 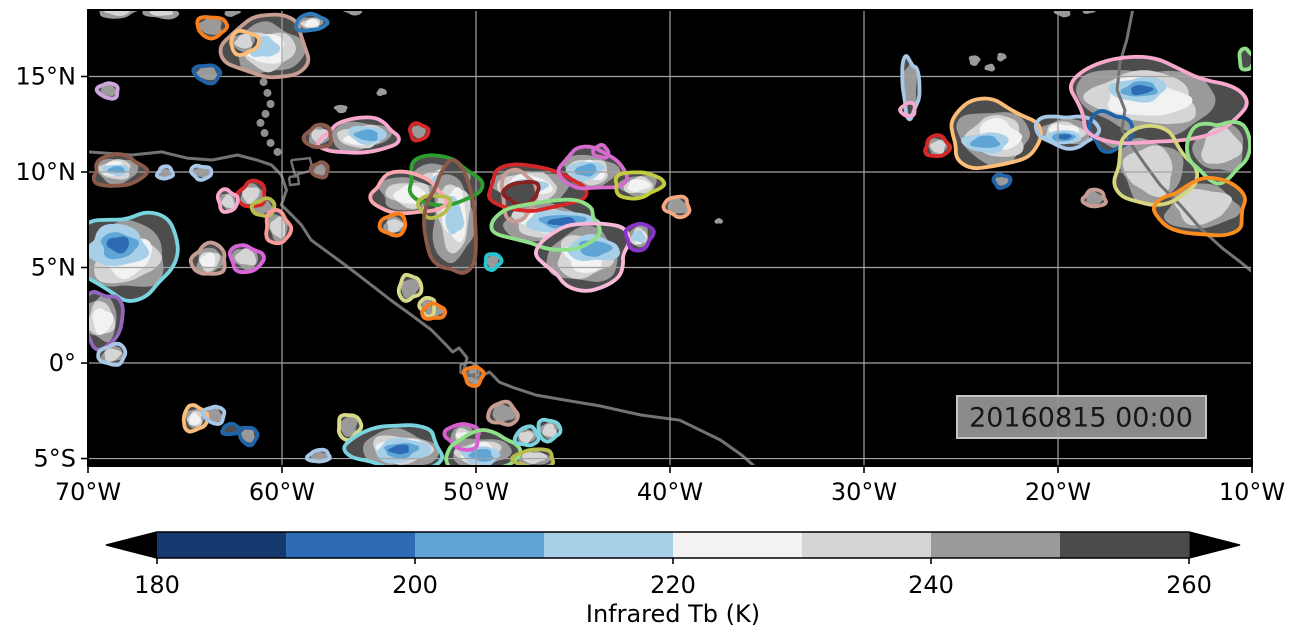 I want to click on y-axis: 15°N 10°N 5°N 0° 5°S, so click(x=52, y=267).